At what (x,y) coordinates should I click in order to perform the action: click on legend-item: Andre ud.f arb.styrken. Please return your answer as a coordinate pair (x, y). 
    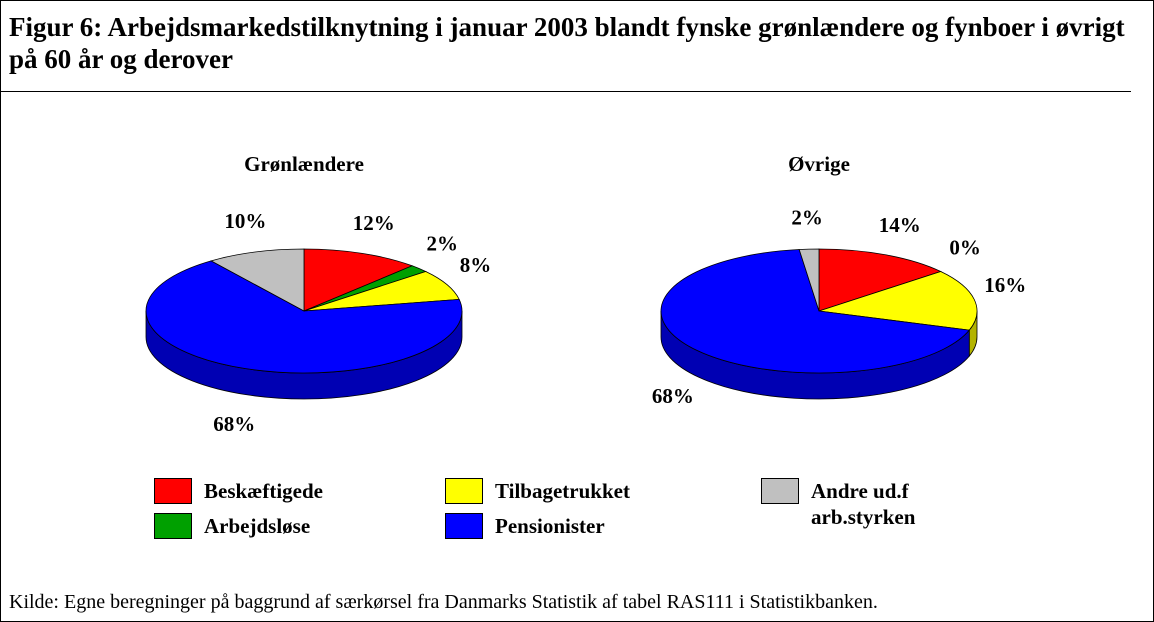
    Looking at the image, I should click on (856, 504).